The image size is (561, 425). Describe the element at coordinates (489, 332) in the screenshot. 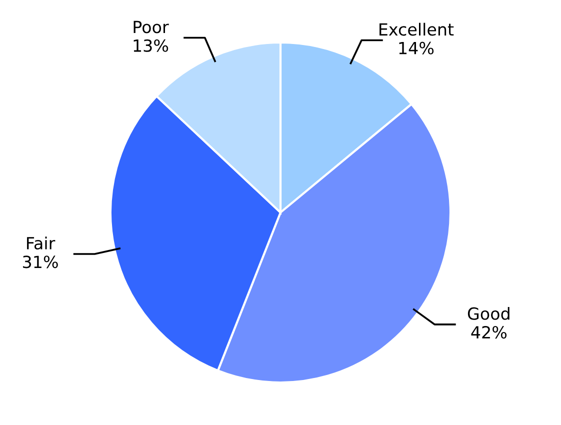

I see `data-label: 42%` at that location.